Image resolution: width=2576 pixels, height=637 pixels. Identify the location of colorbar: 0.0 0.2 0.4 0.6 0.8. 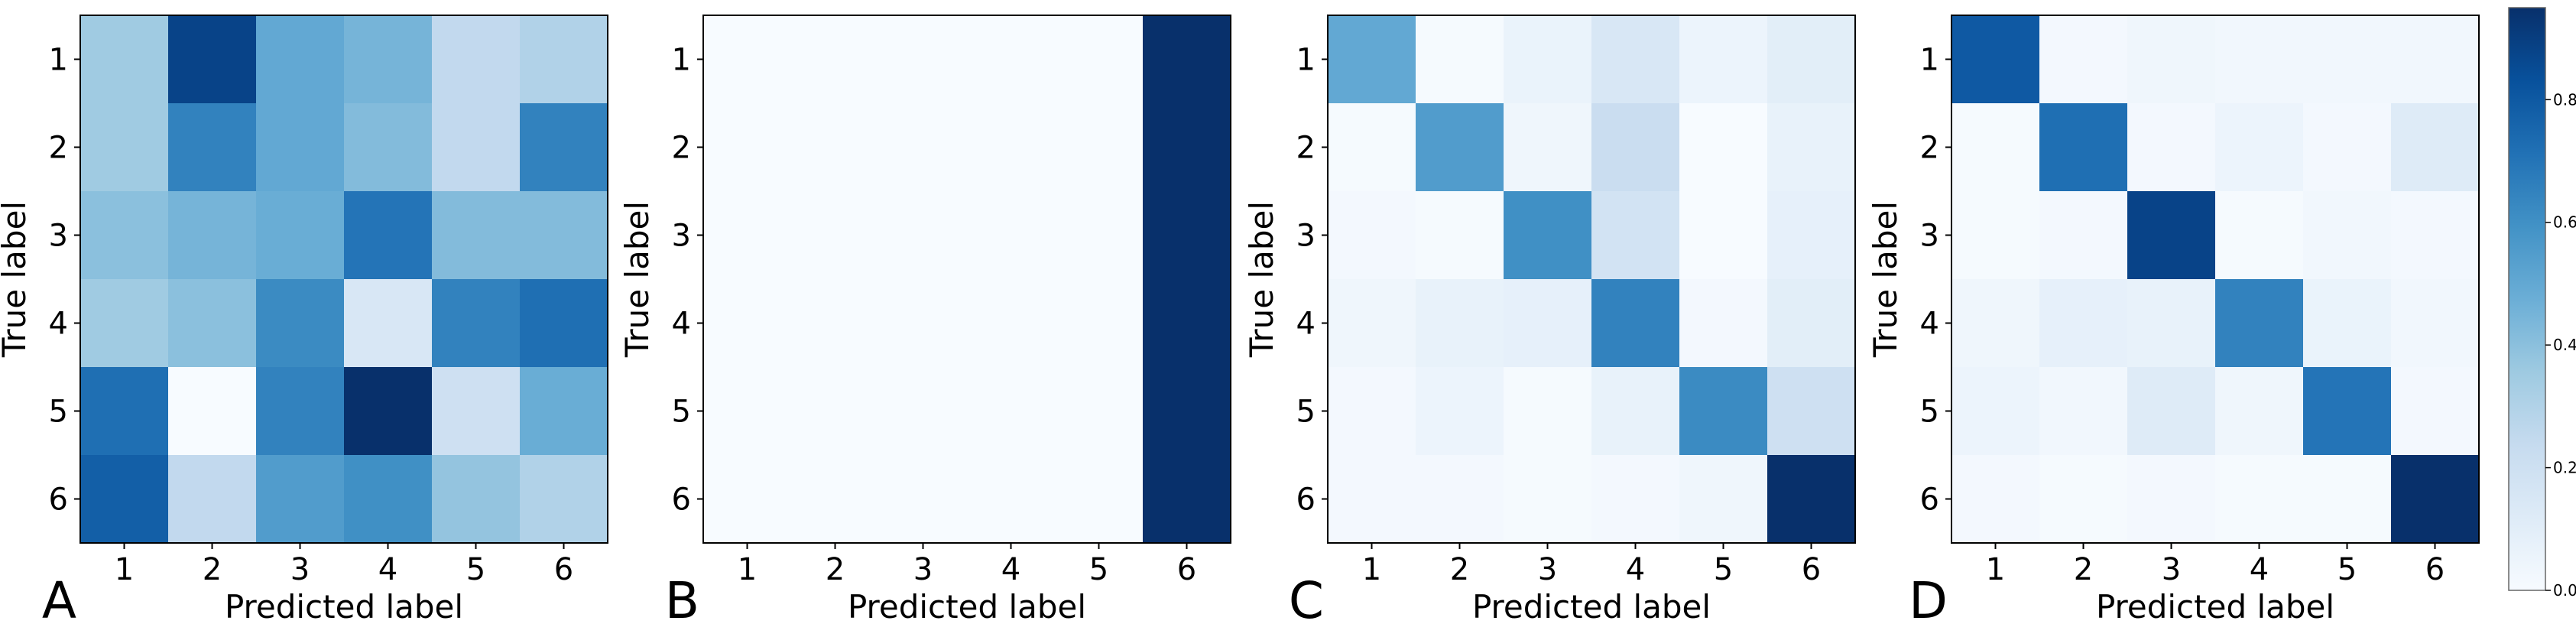
(2542, 303).